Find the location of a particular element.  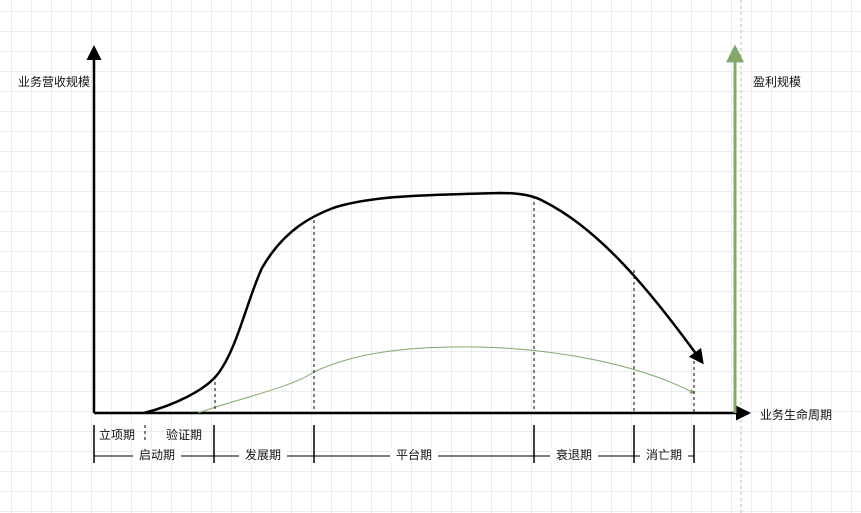

stage-qidong: 启动期 is located at coordinates (157, 455).